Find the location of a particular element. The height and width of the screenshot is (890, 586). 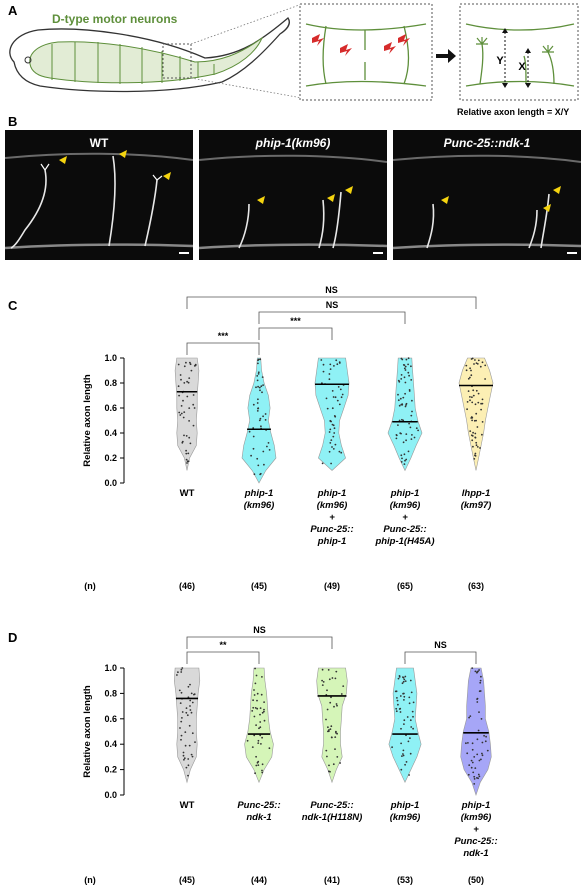

n-value: (53) is located at coordinates (405, 880).